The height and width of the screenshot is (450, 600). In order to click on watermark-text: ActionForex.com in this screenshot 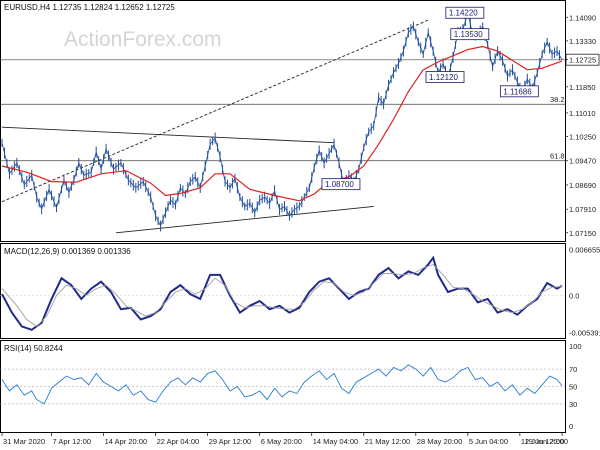, I will do `click(143, 39)`.